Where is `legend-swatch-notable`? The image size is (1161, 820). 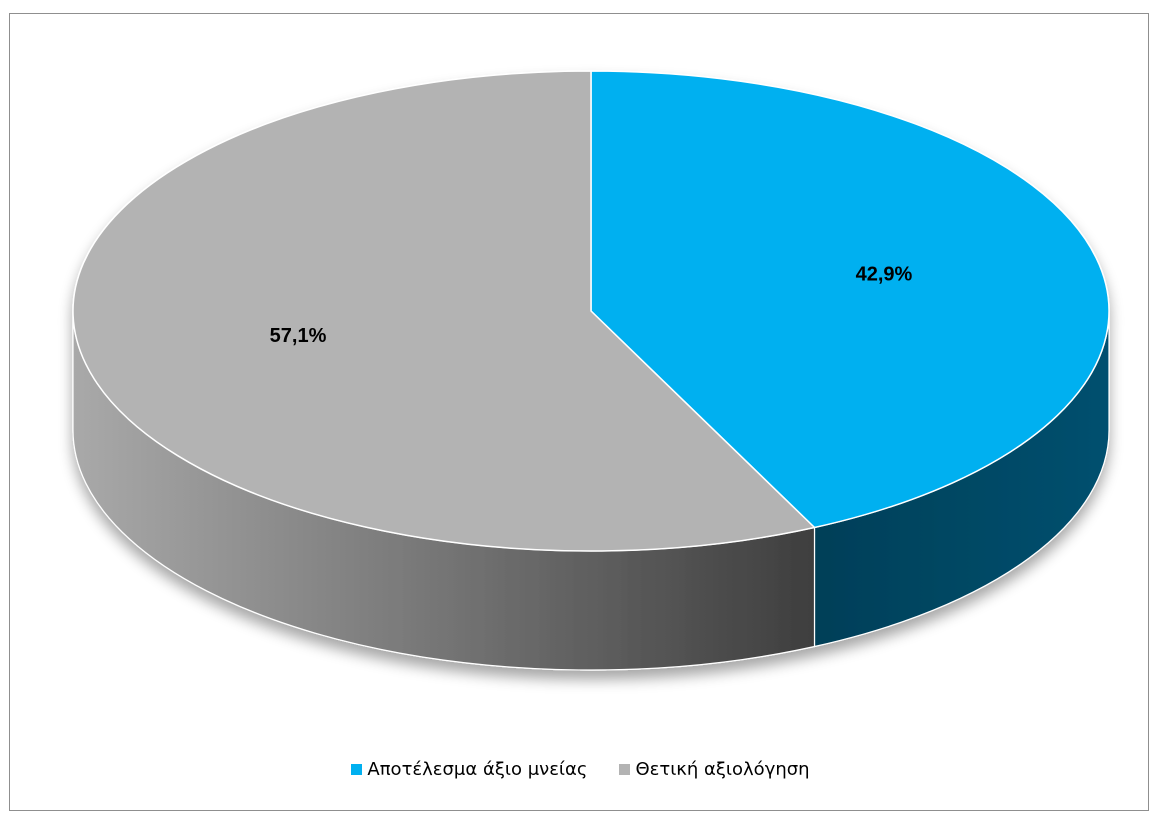
legend-swatch-notable is located at coordinates (357, 769).